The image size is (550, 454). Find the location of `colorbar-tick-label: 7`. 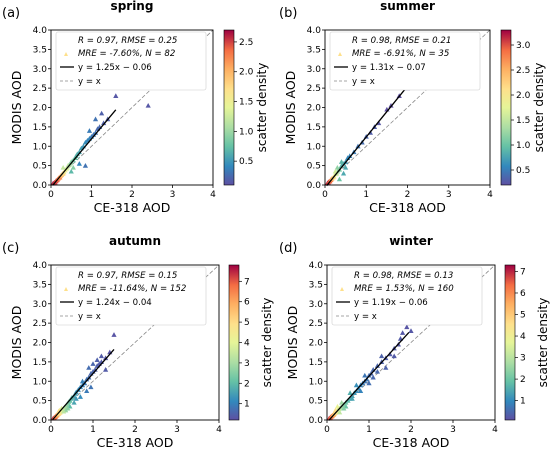

colorbar-tick-label: 7 is located at coordinates (247, 282).